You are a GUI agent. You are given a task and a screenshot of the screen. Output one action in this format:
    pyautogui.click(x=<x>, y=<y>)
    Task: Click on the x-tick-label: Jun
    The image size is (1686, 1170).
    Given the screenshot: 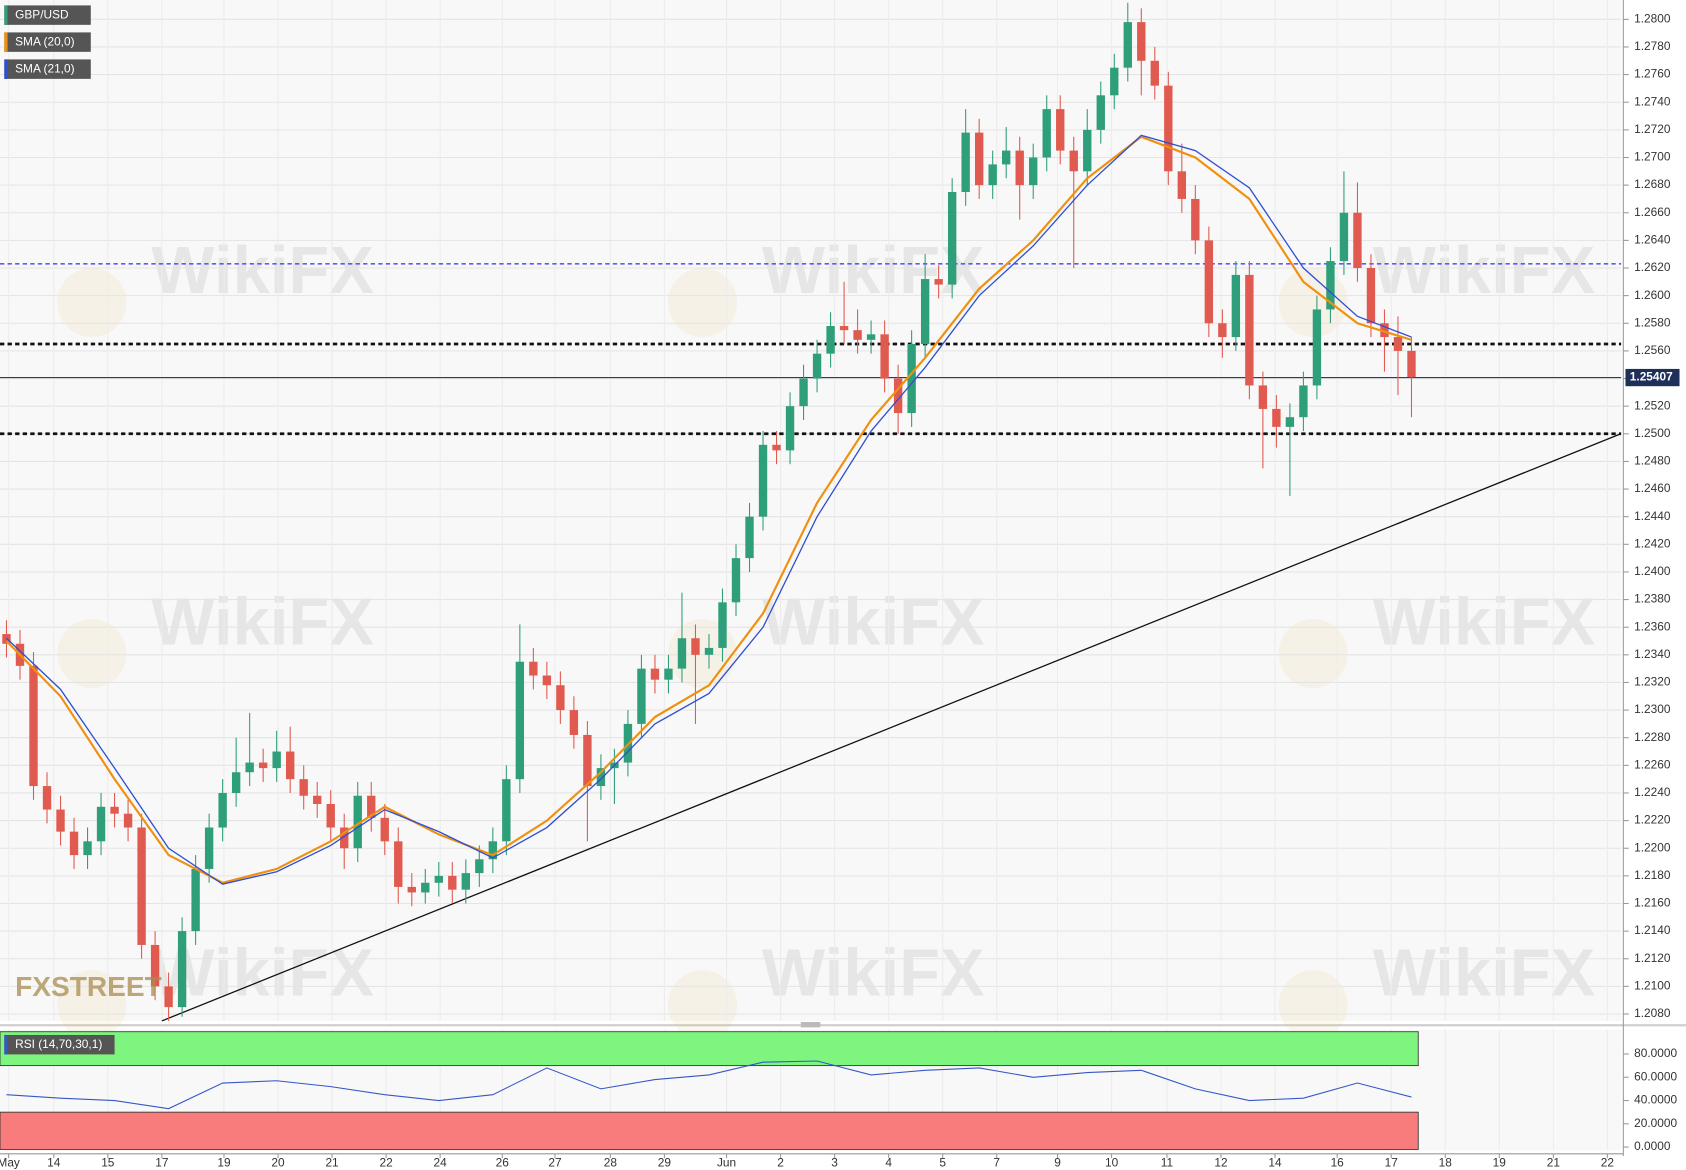 What is the action you would take?
    pyautogui.click(x=726, y=1163)
    